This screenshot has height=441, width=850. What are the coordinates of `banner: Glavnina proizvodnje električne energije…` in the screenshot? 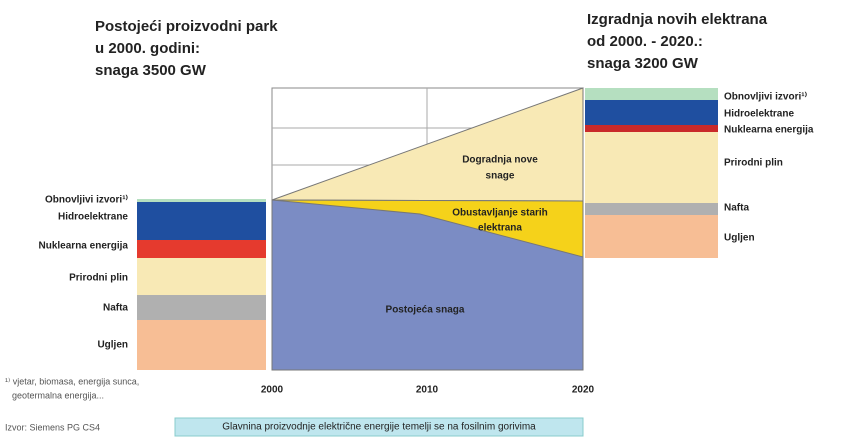 It's located at (379, 427).